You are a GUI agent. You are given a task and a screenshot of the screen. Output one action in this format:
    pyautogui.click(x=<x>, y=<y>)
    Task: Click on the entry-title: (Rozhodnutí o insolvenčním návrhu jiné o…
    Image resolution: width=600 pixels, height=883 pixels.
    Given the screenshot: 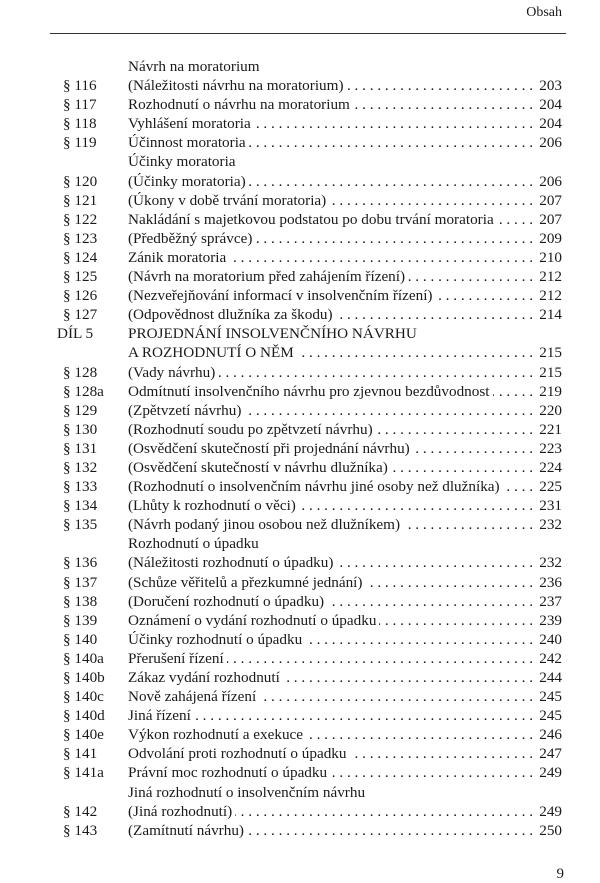 What is the action you would take?
    pyautogui.click(x=314, y=487)
    